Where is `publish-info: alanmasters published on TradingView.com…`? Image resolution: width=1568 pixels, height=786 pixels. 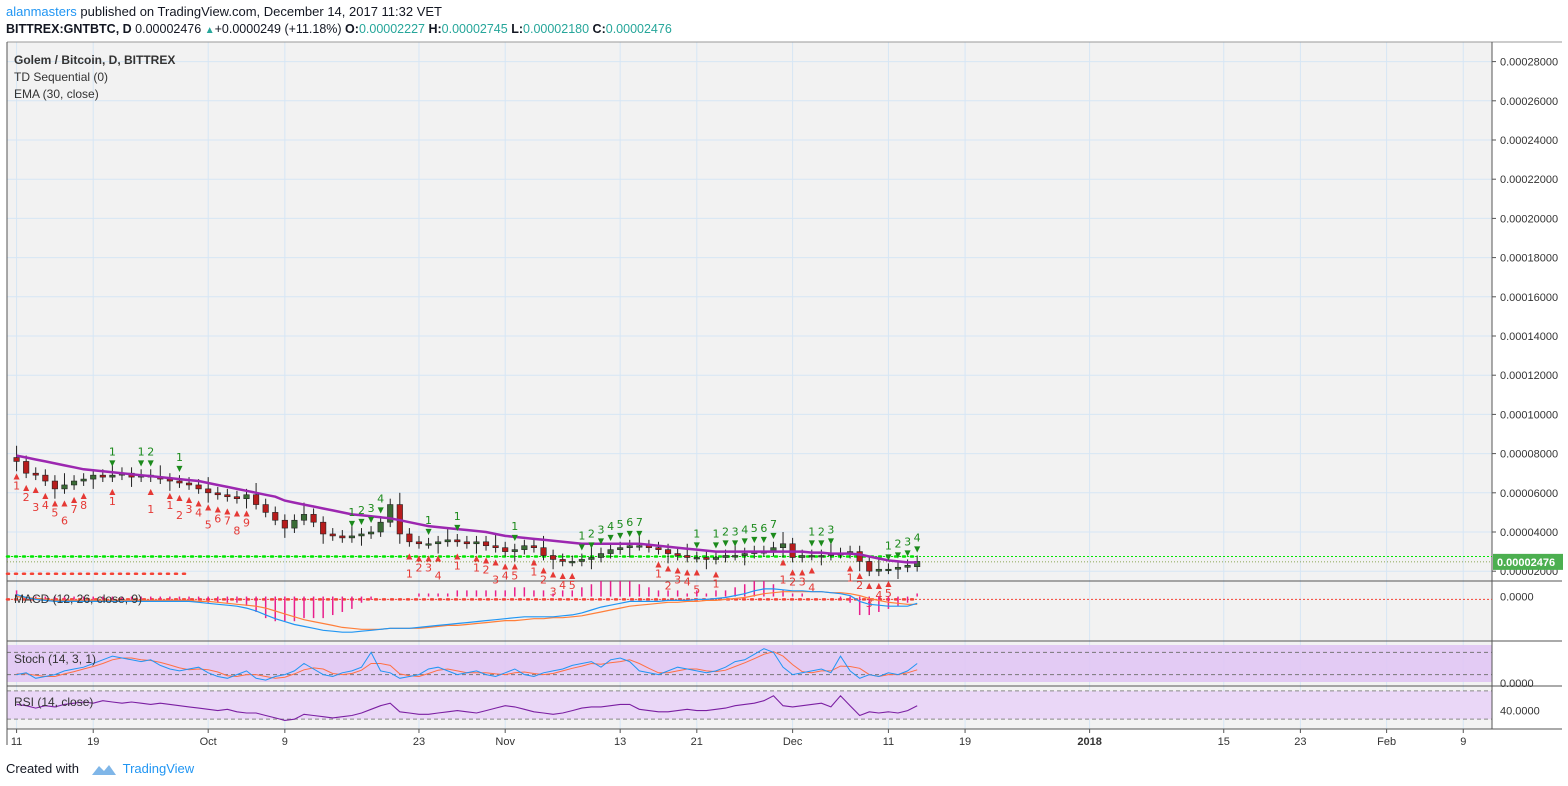
publish-info: alanmasters published on TradingView.com… is located at coordinates (224, 11).